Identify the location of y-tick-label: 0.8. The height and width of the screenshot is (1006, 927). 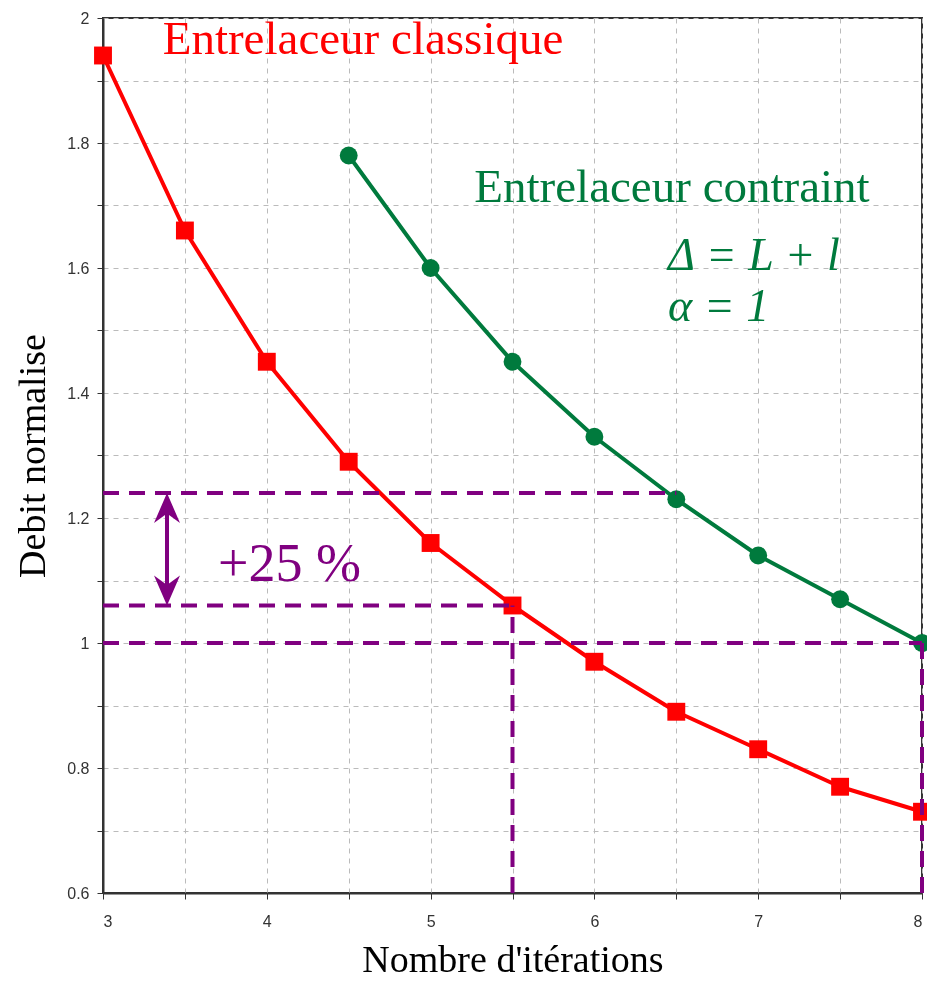
(78, 768).